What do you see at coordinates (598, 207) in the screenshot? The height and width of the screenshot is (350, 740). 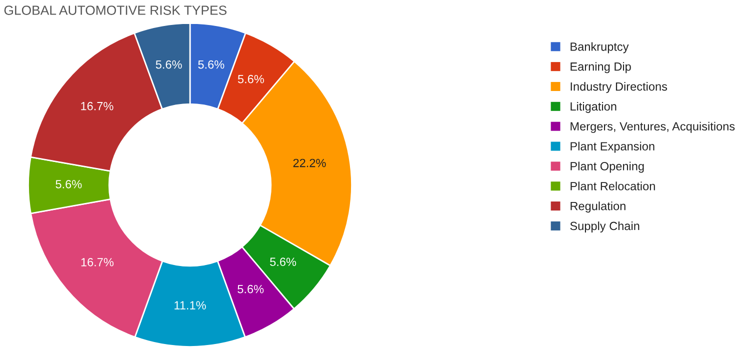 I see `legend-label: Regulation` at bounding box center [598, 207].